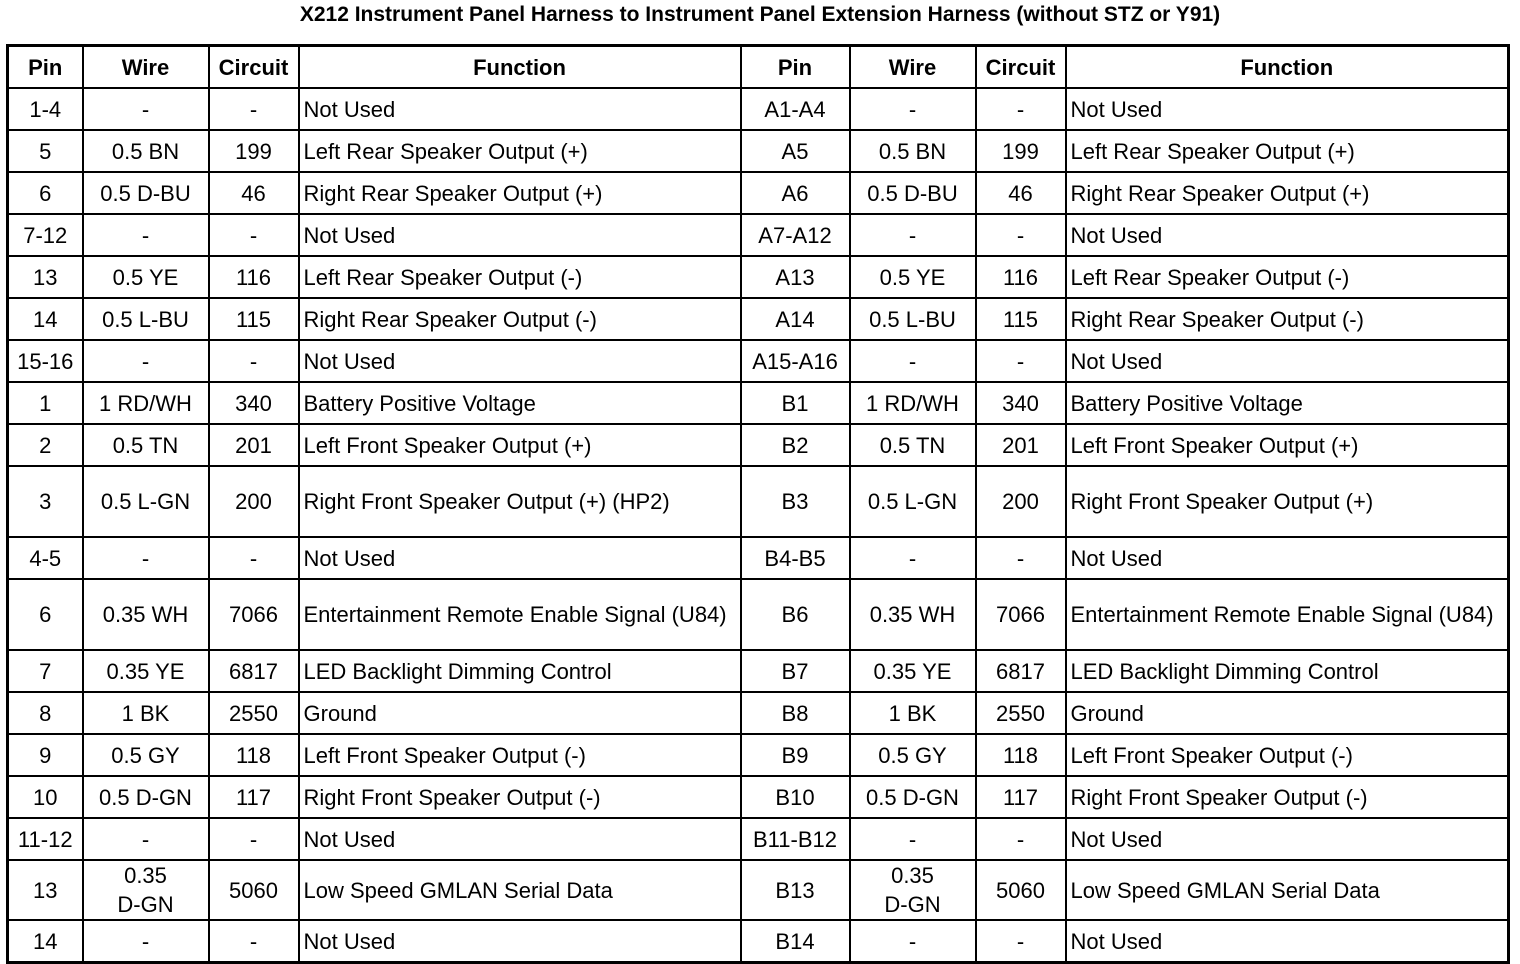 The image size is (1520, 964). Describe the element at coordinates (519, 151) in the screenshot. I see `cell-function: Left Rear Speaker Output (+)` at that location.